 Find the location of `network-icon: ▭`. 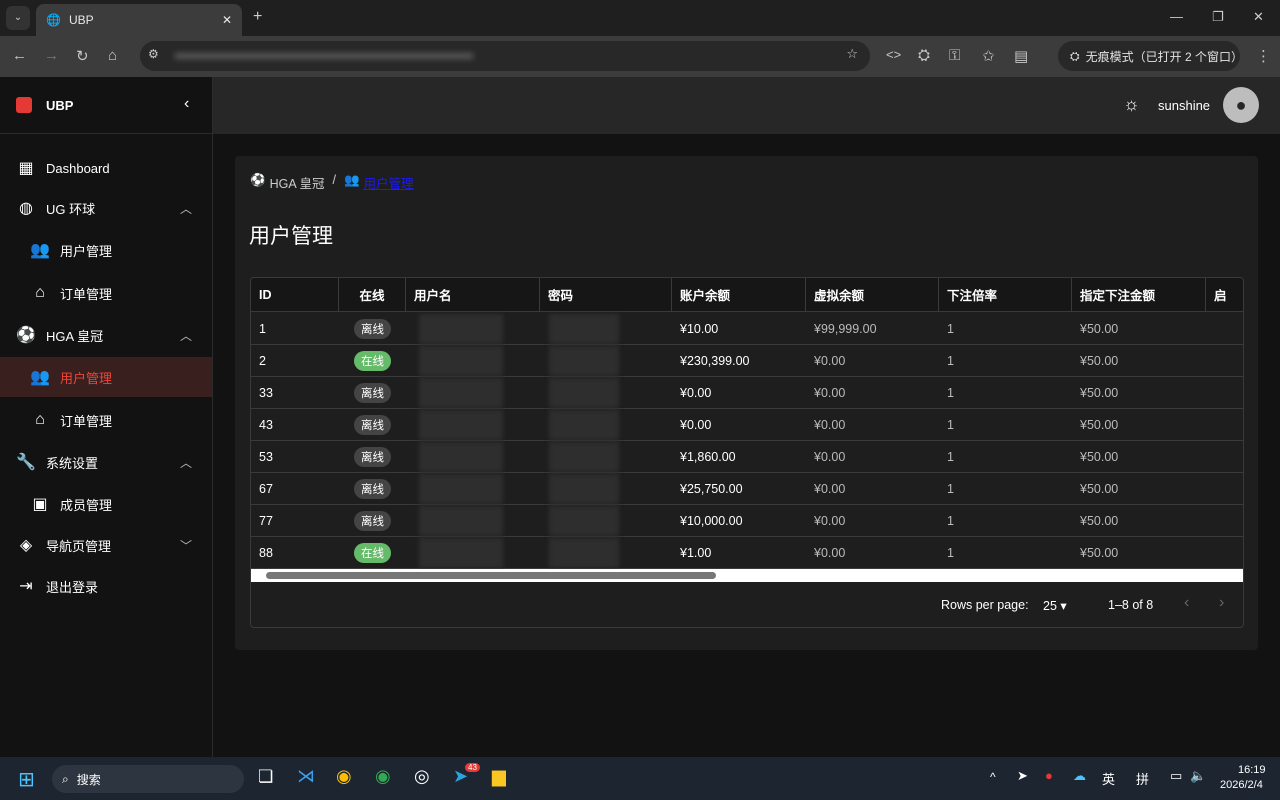

network-icon: ▭ is located at coordinates (1176, 775).